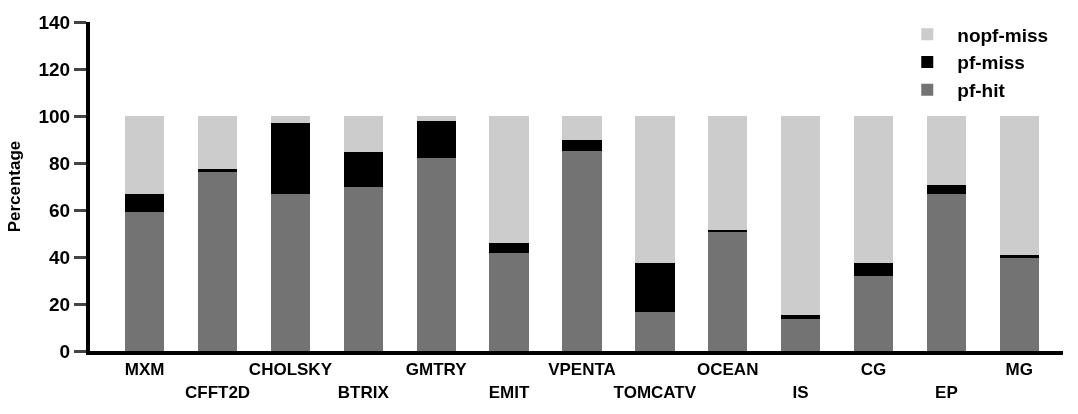  Describe the element at coordinates (1003, 35) in the screenshot. I see `legend-label: nopf-miss` at that location.